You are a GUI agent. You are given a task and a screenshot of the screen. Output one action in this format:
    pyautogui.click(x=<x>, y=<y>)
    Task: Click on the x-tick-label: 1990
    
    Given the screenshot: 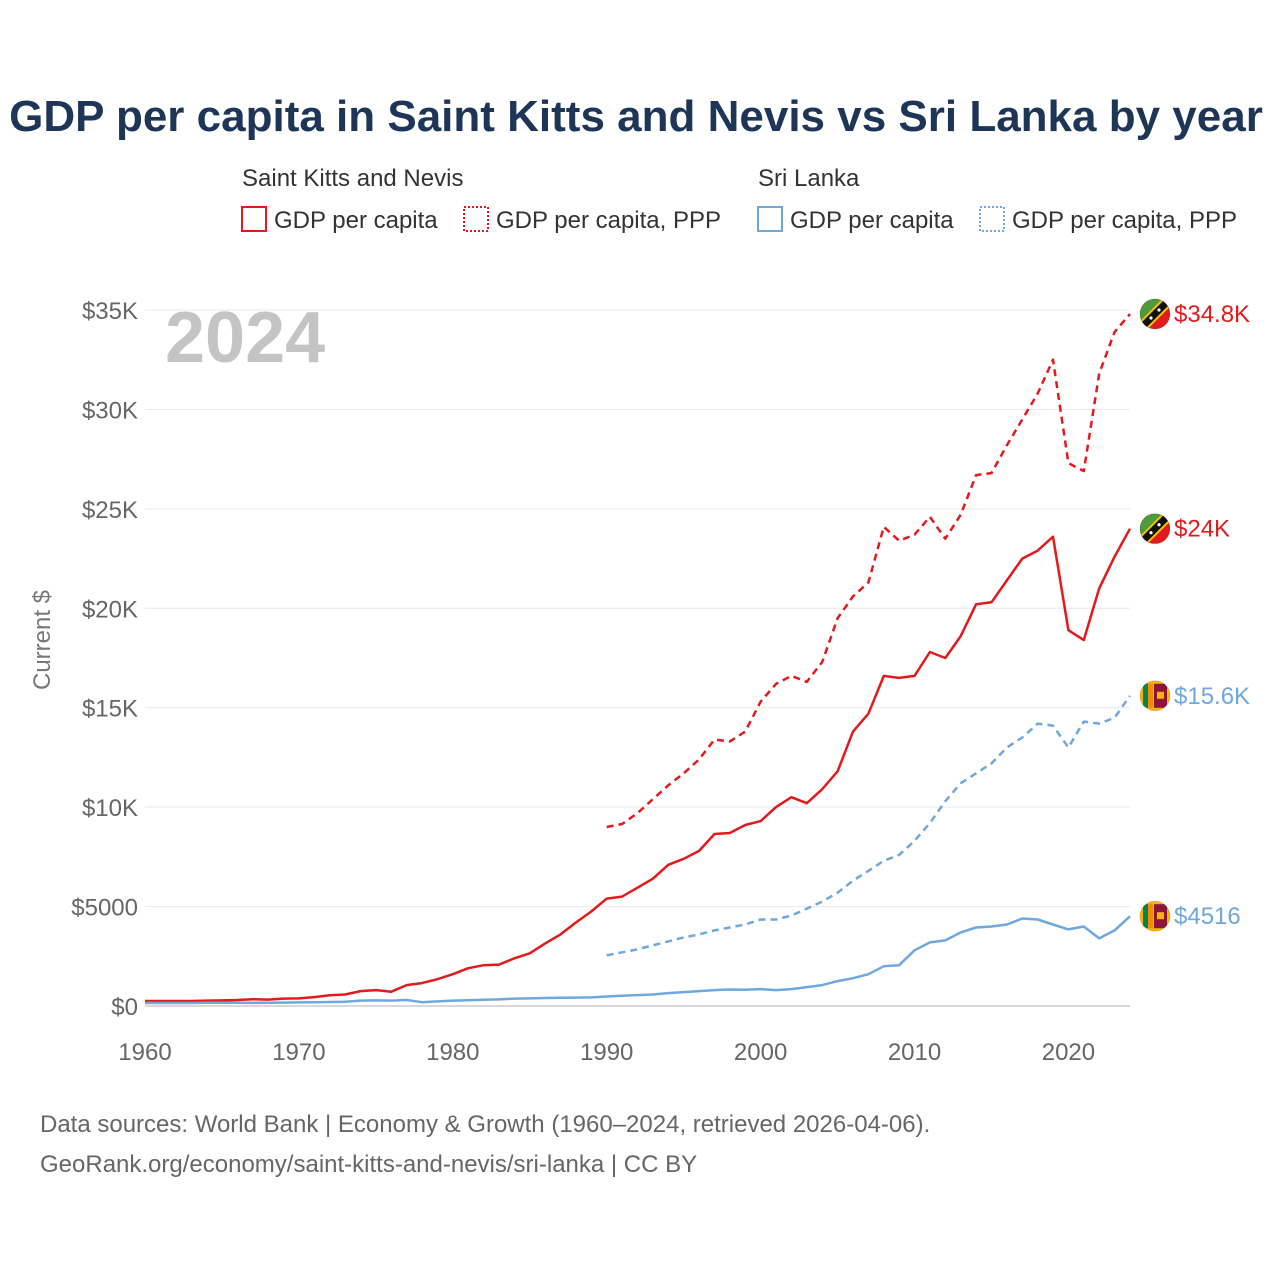 What is the action you would take?
    pyautogui.click(x=606, y=1052)
    